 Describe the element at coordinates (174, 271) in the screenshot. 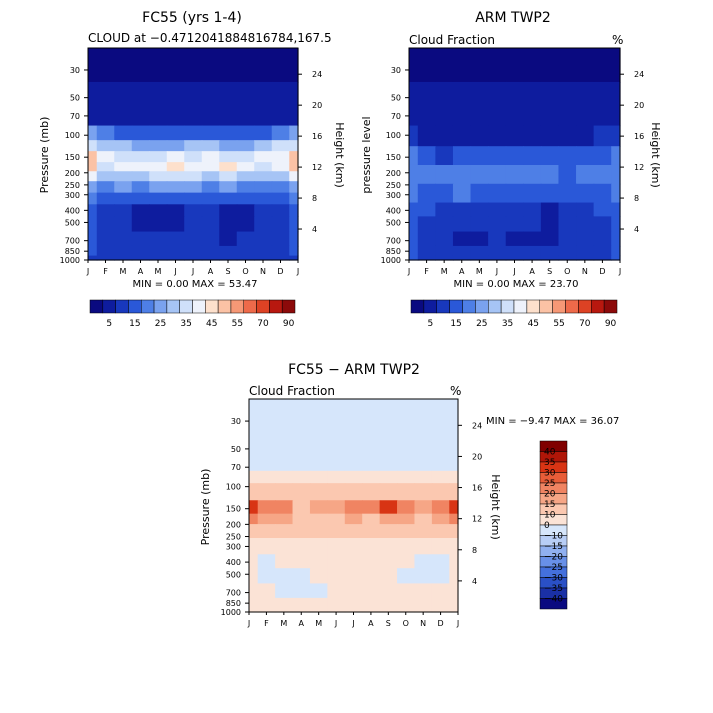

I see `x-tick-label: J` at that location.